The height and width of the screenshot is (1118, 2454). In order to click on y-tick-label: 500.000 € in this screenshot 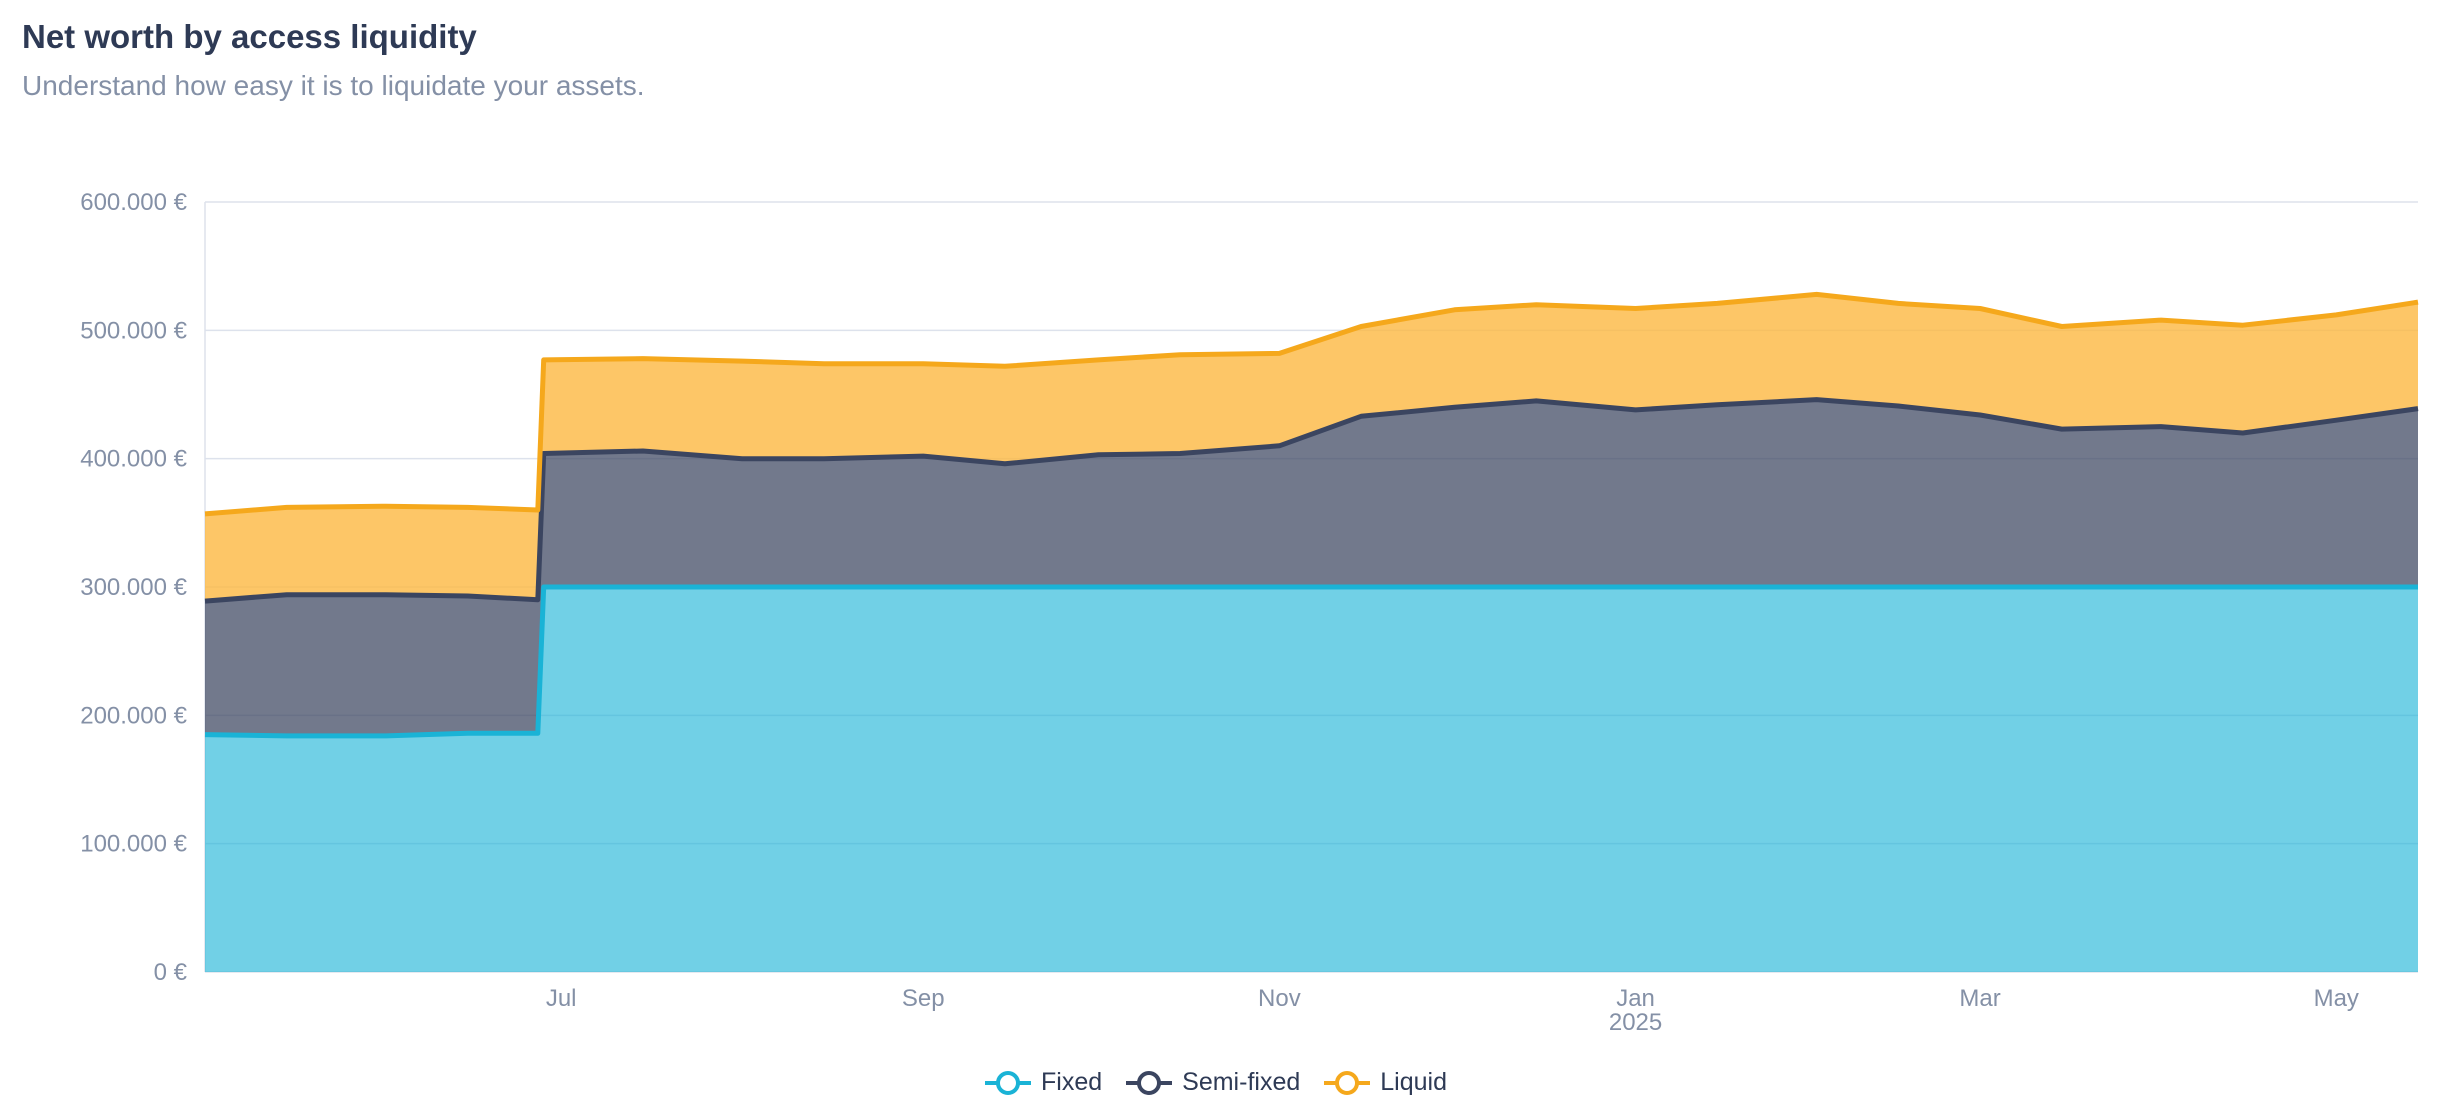, I will do `click(133, 330)`.